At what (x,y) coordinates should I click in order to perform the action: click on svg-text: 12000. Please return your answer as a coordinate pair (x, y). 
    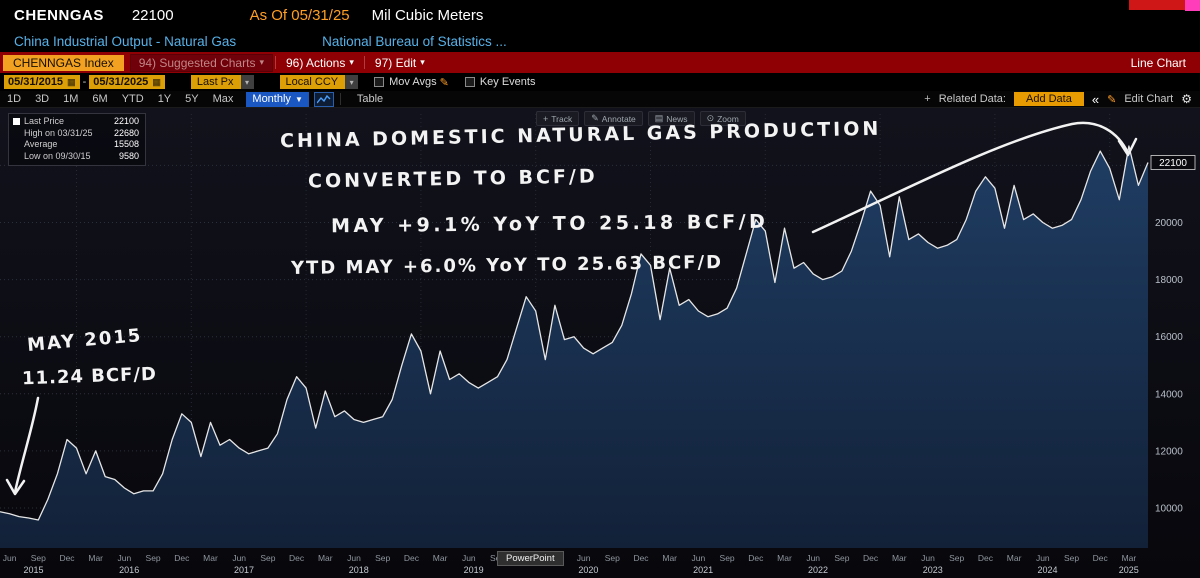
    Looking at the image, I should click on (1169, 451).